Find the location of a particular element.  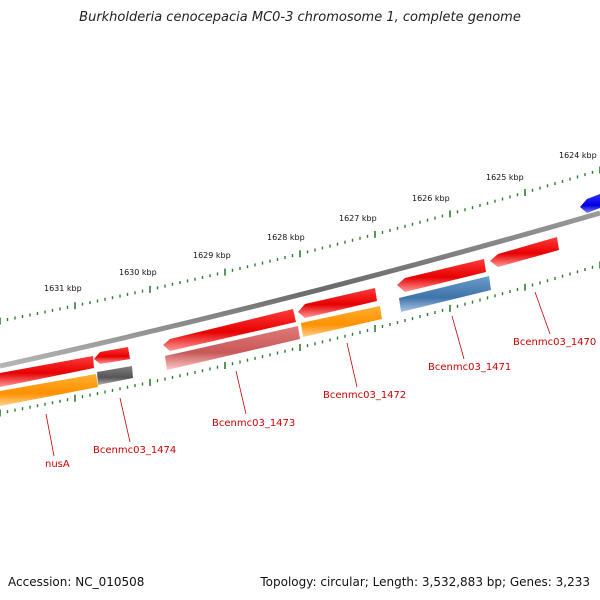

accession-text: Accession: NC_010508 is located at coordinates (76, 582).